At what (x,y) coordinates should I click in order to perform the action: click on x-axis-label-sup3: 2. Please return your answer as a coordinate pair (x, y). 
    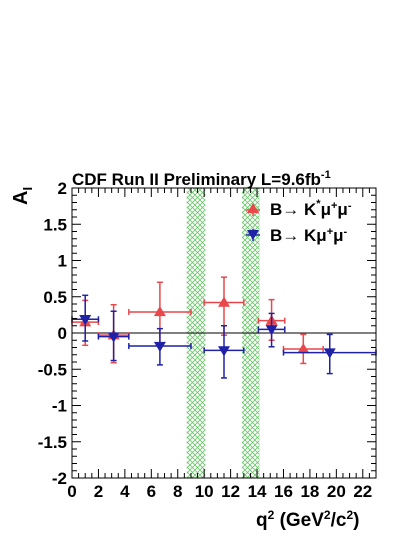
    Looking at the image, I should click on (349, 515).